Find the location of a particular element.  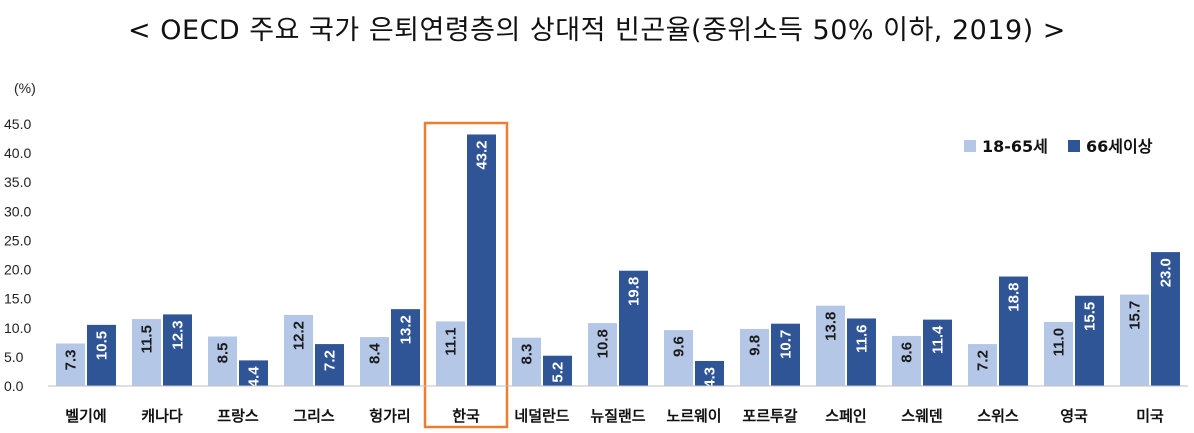

bar-data-label: 10.8 is located at coordinates (603, 343).